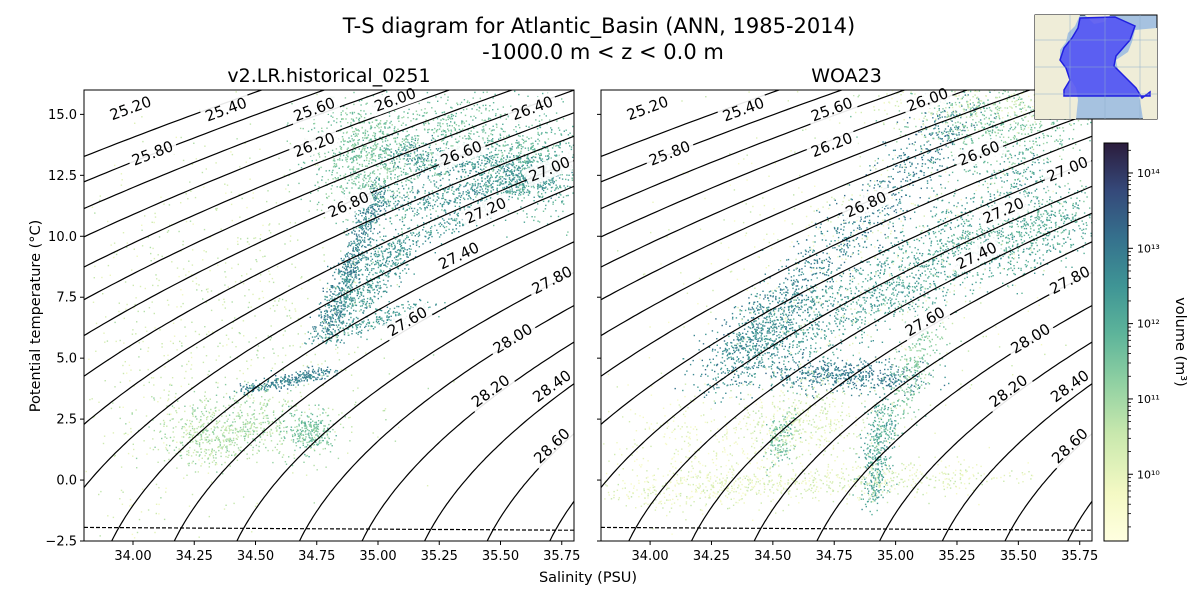 The image size is (1200, 604). I want to click on contour-label: 26.00, so click(927, 99).